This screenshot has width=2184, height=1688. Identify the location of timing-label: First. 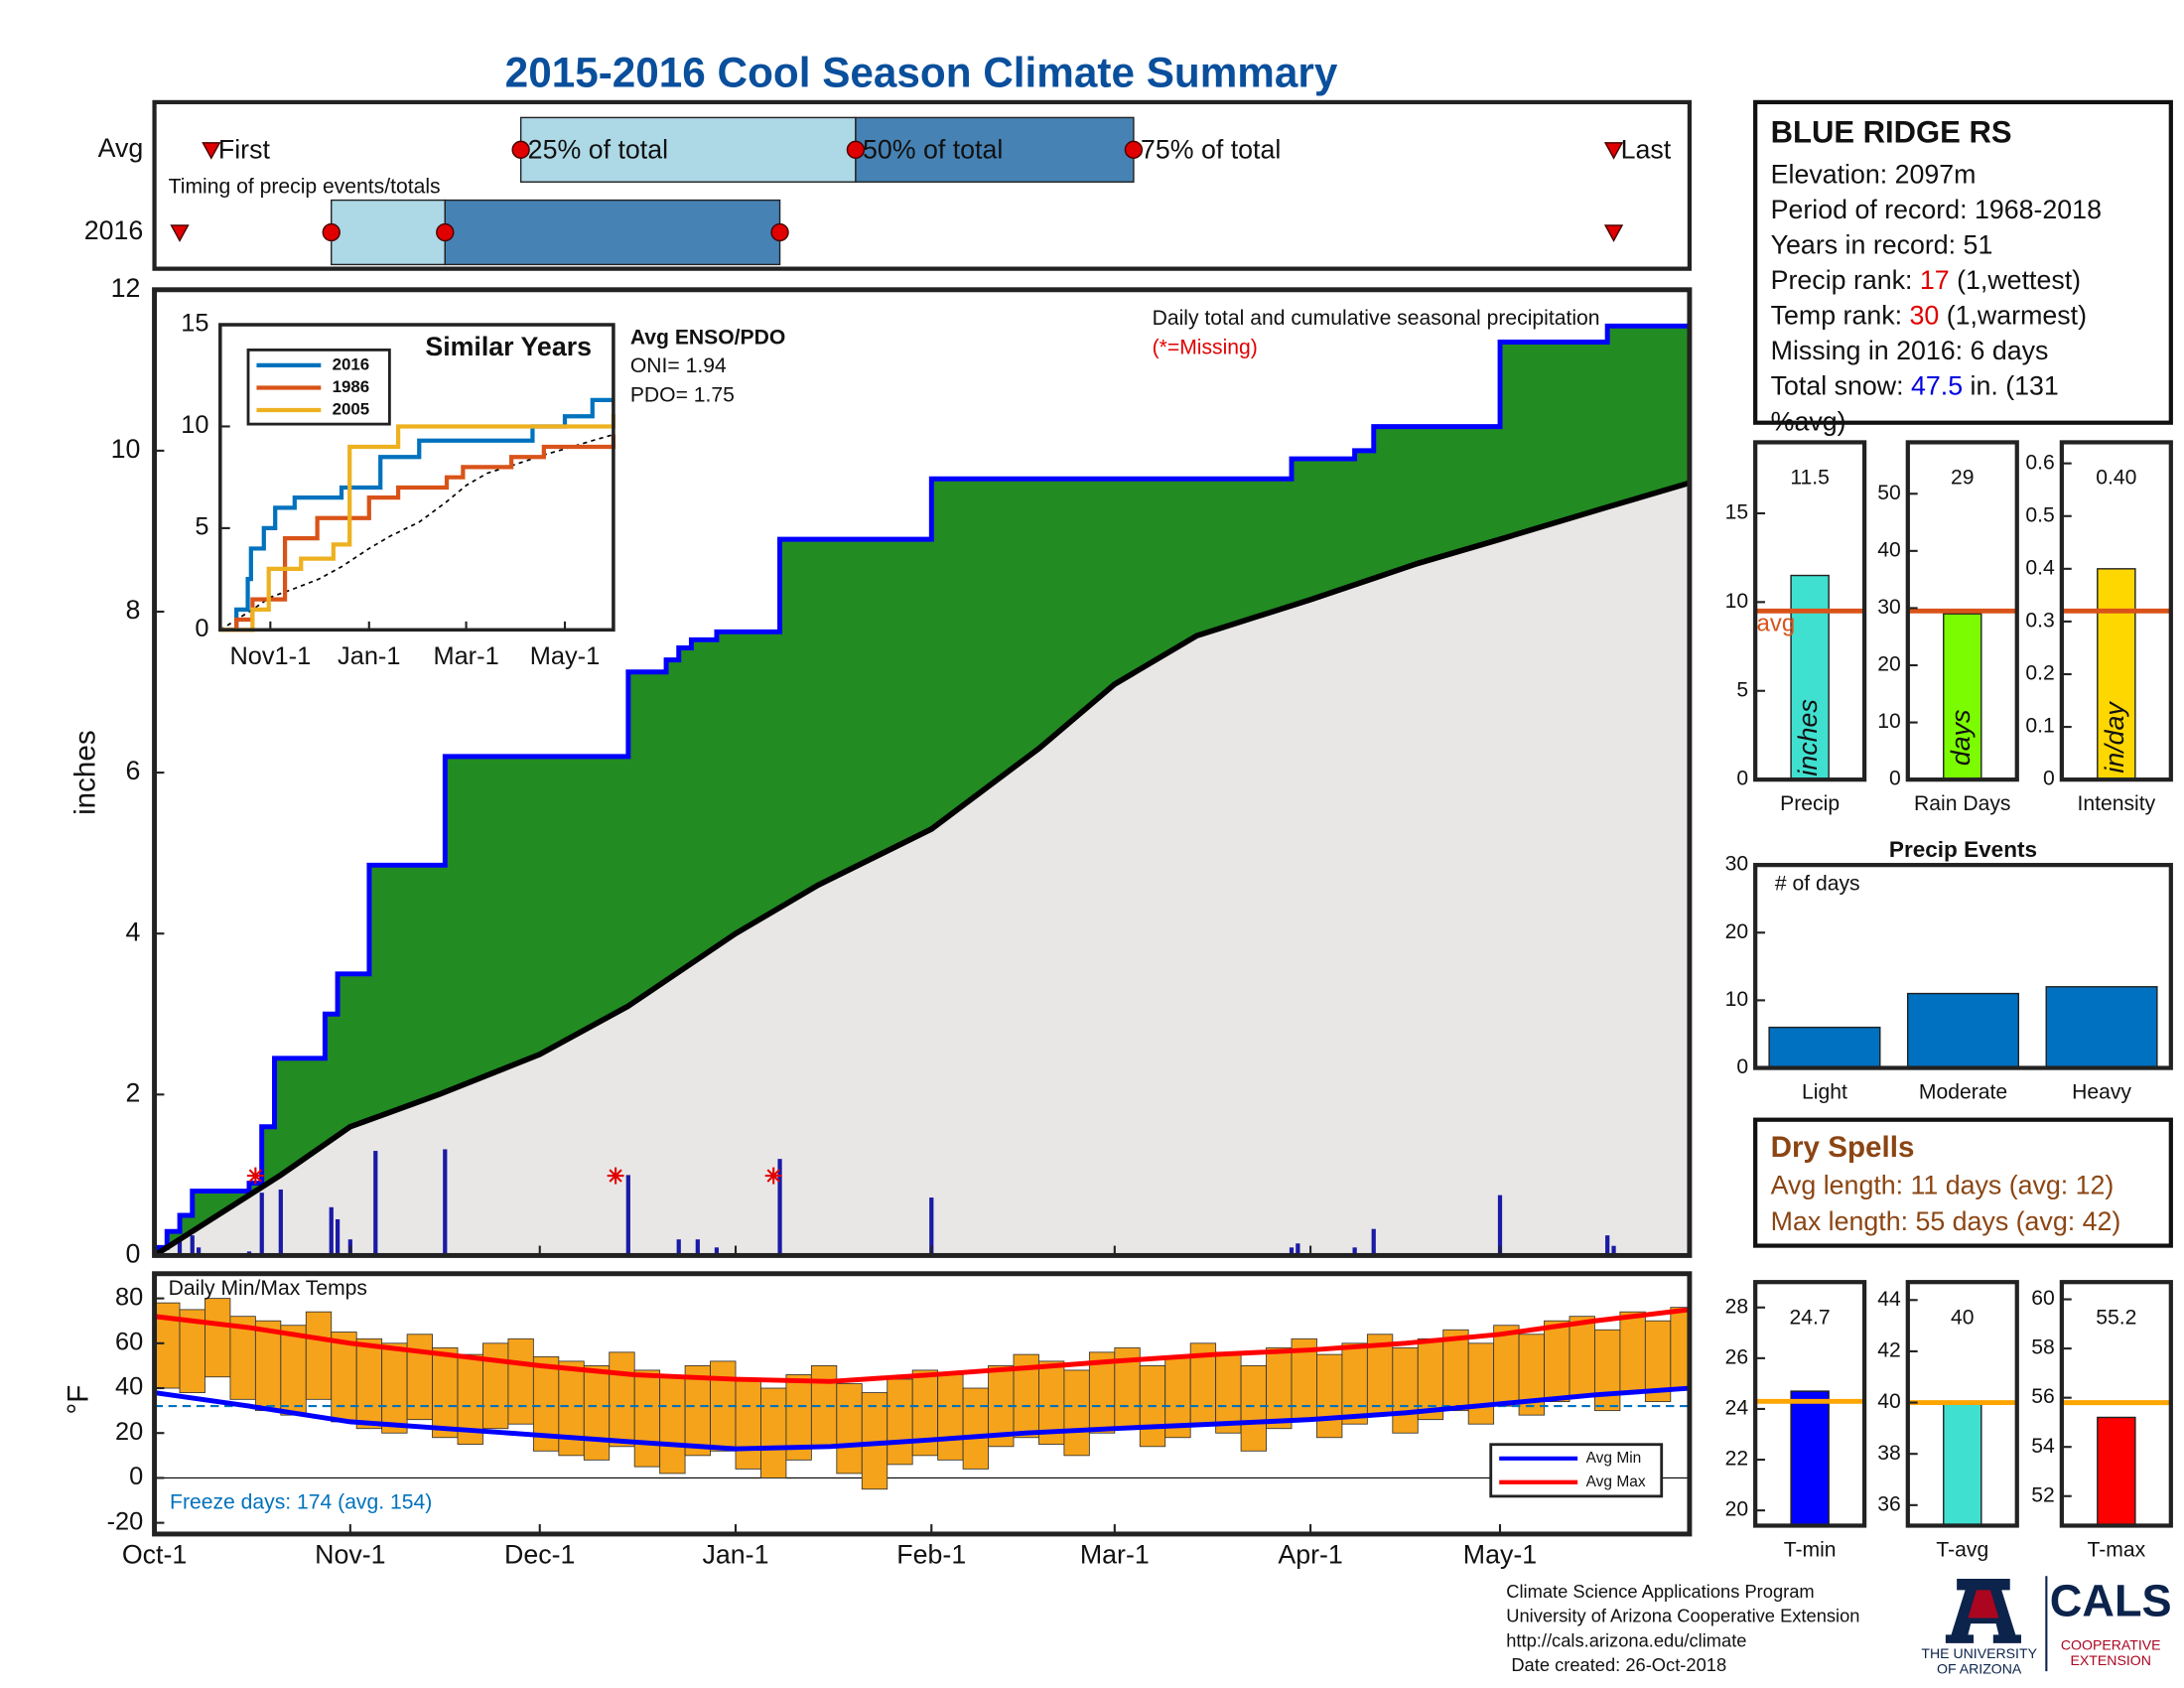
(244, 149).